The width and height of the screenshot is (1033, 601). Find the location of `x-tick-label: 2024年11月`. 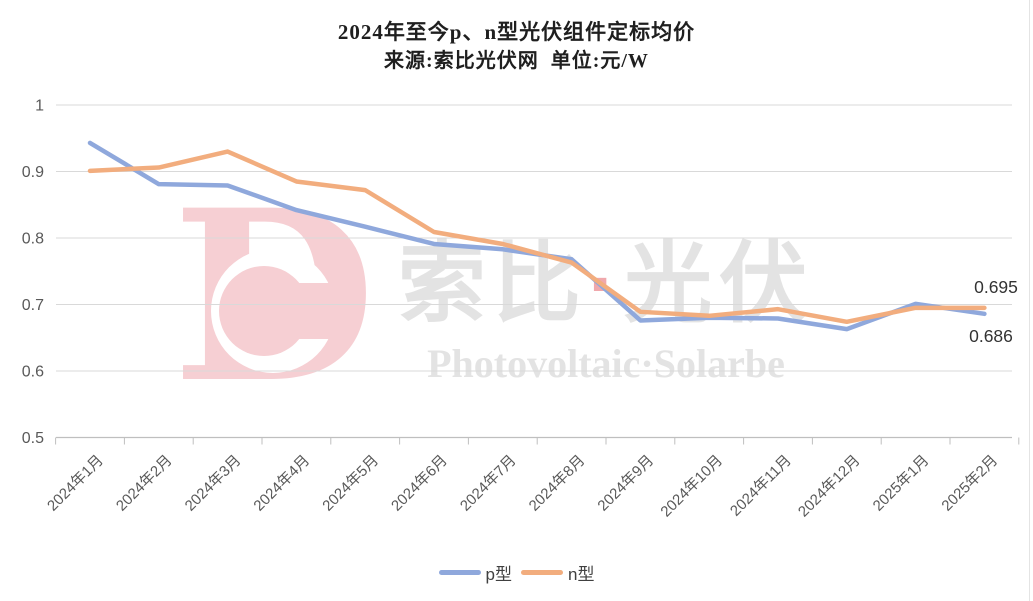

x-tick-label: 2024年11月 is located at coordinates (761, 486).